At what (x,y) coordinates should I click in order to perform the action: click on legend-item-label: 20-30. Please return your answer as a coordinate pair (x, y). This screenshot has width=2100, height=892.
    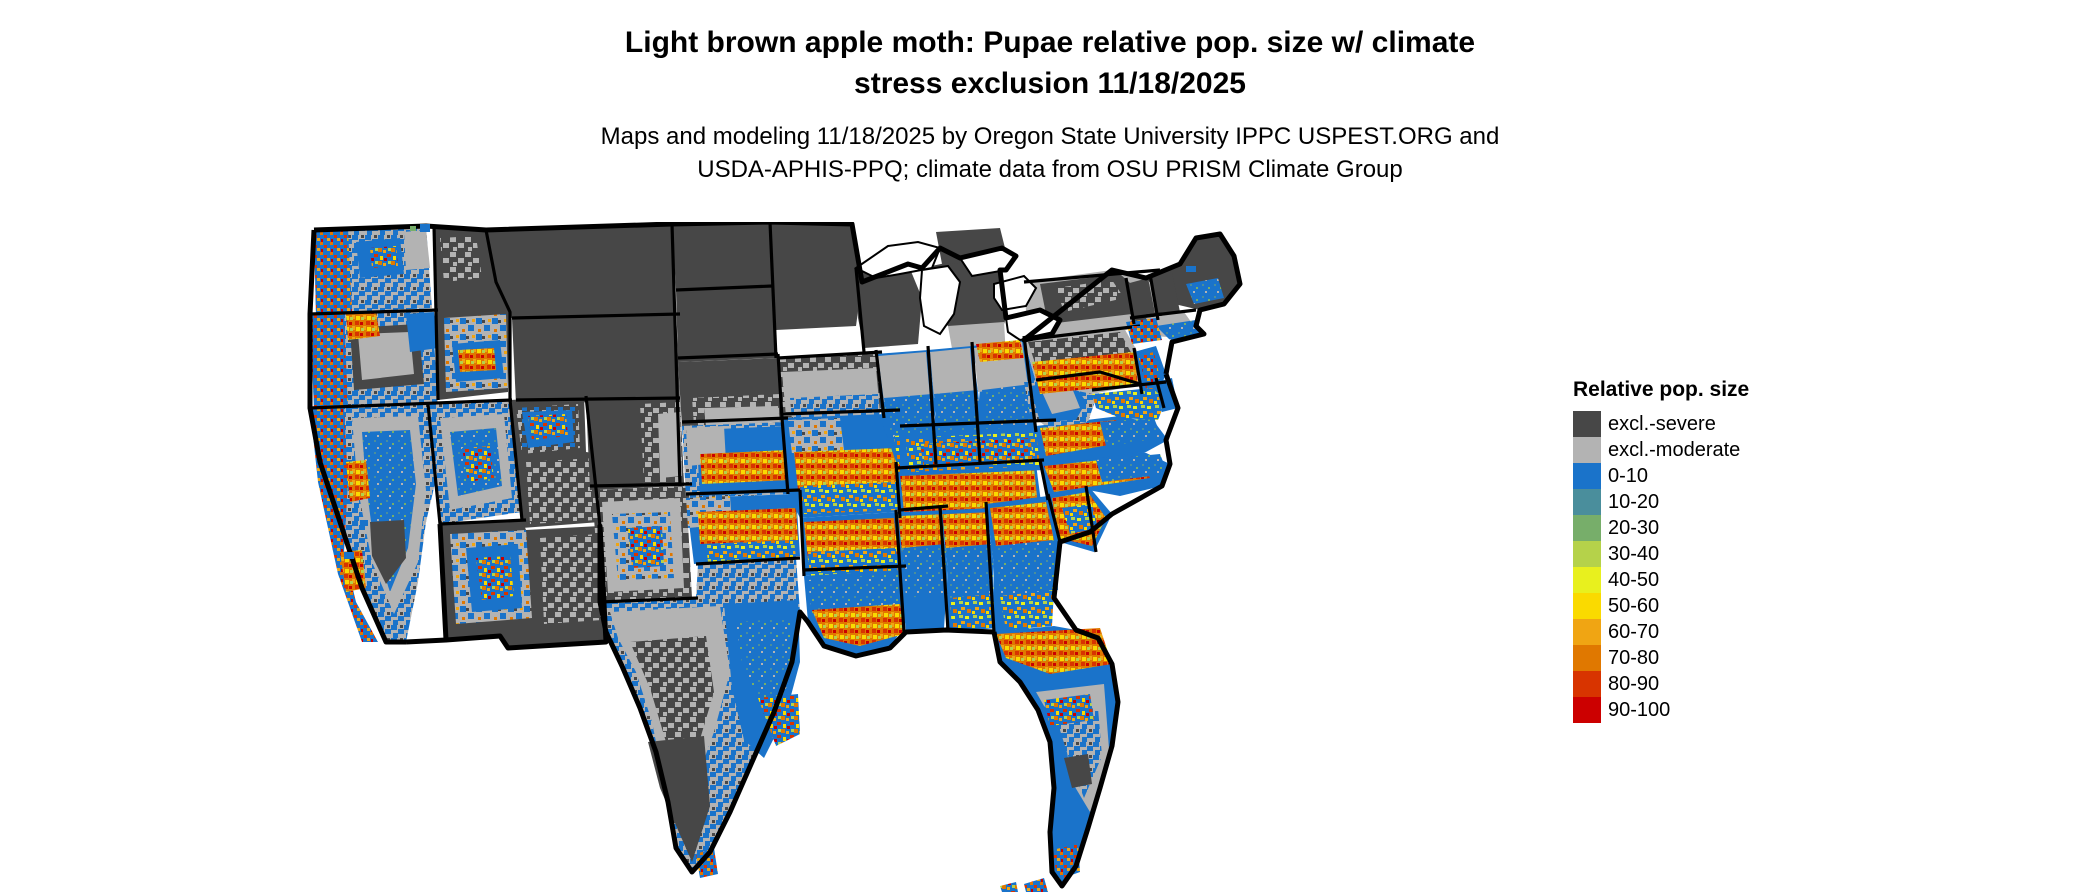
    Looking at the image, I should click on (1634, 528).